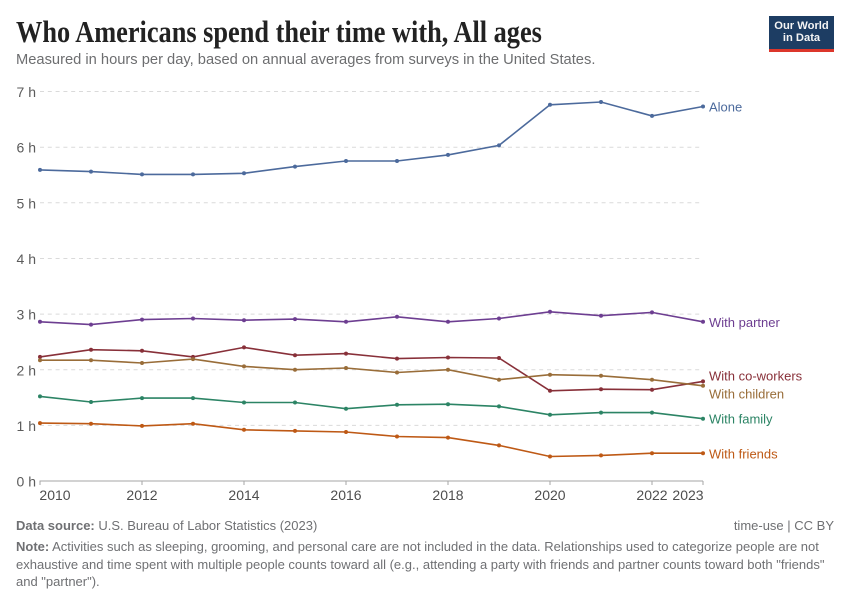  What do you see at coordinates (26, 259) in the screenshot?
I see `svg-text: 4 h` at bounding box center [26, 259].